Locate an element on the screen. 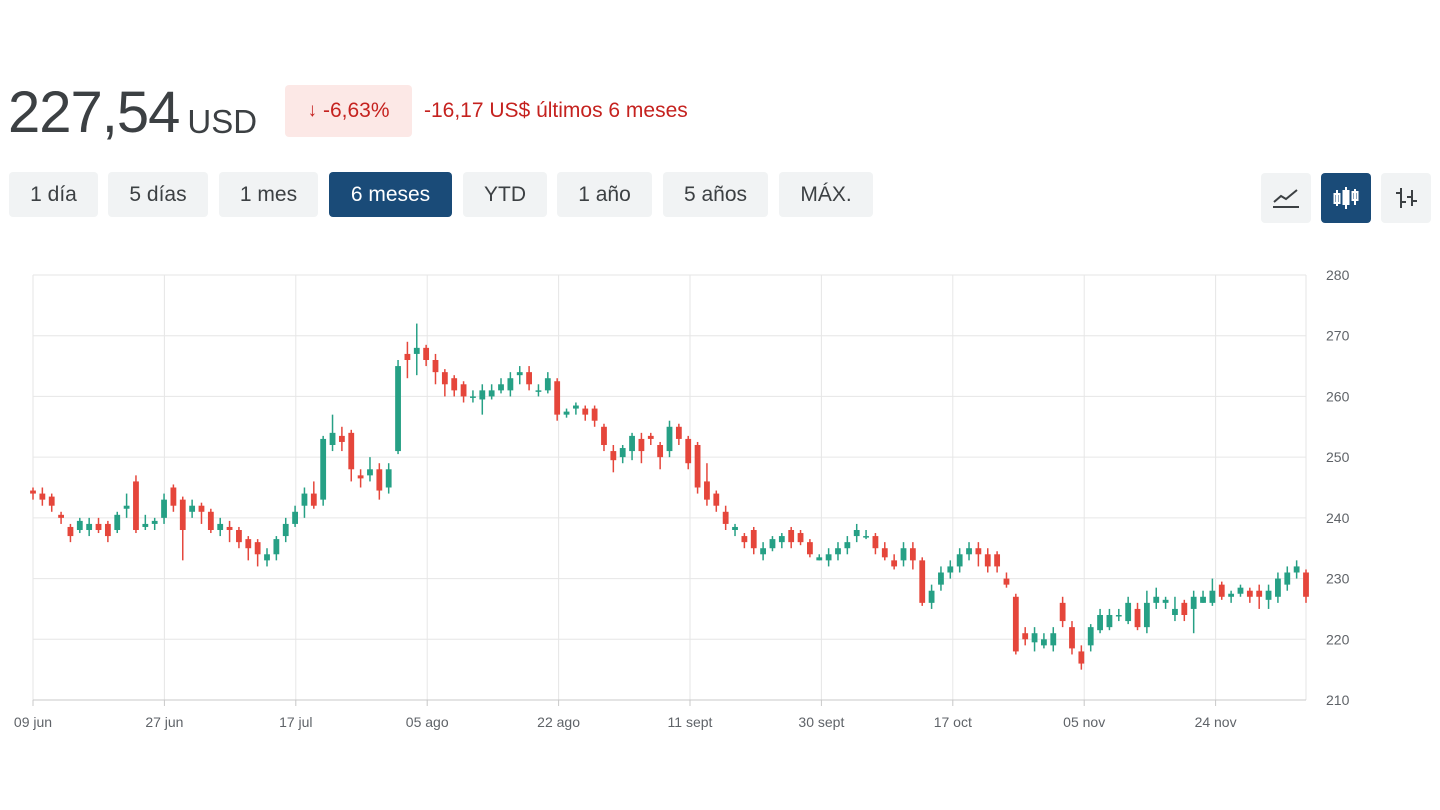  change-percent-badge: ↓ -6,63% is located at coordinates (348, 111).